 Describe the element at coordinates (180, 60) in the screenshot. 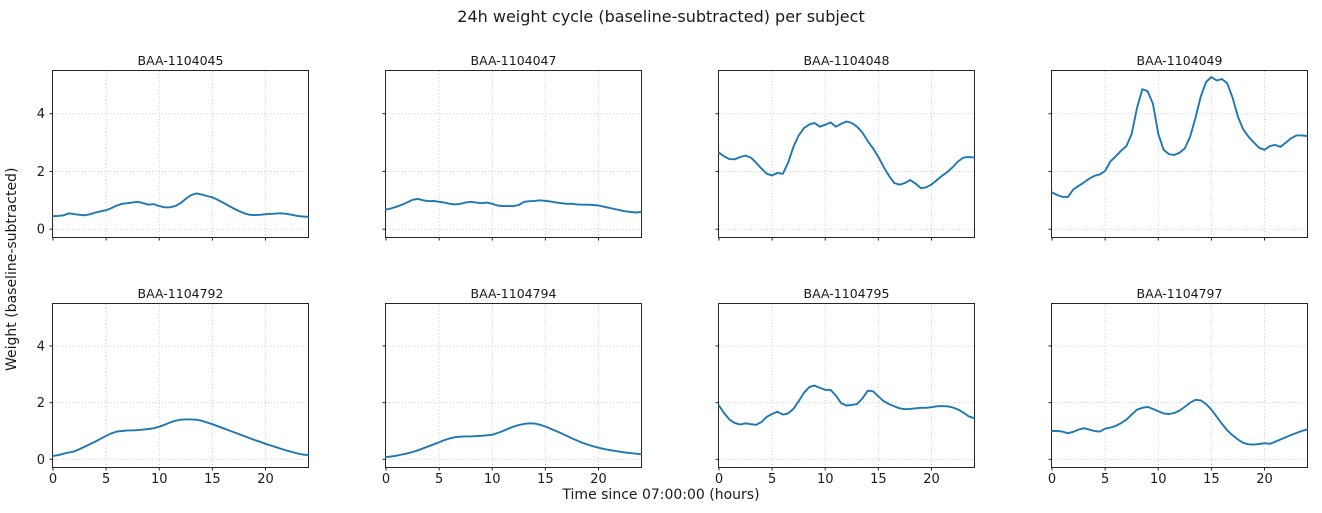

I see `subplot-title: BAA-1104045` at that location.